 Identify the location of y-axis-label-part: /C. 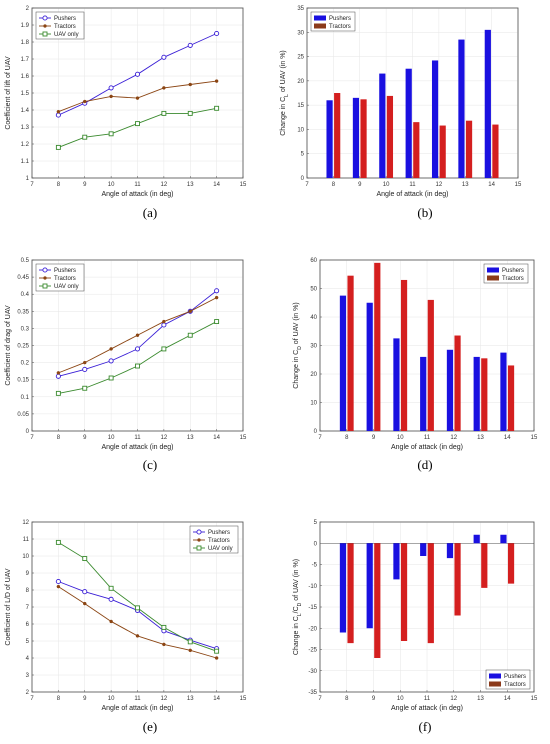
(296, 609).